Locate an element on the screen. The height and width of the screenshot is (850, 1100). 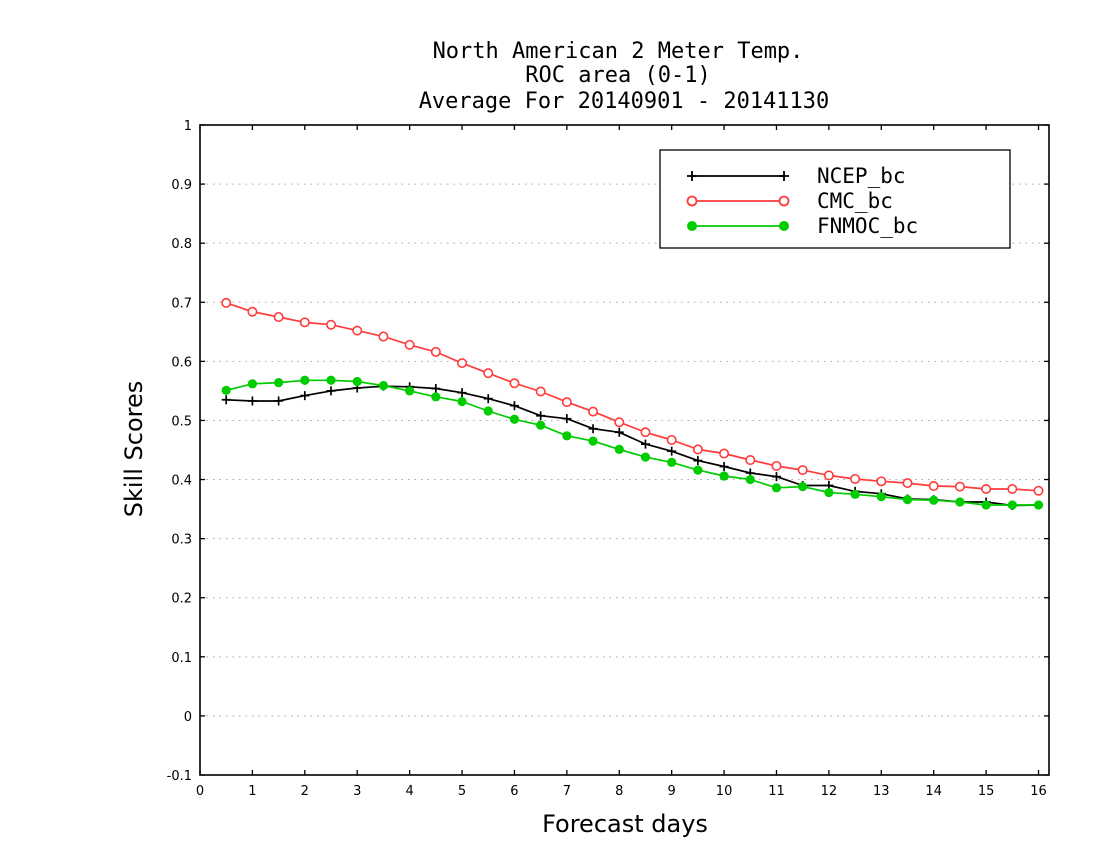
y-tick-label: 0.3 is located at coordinates (181, 540).